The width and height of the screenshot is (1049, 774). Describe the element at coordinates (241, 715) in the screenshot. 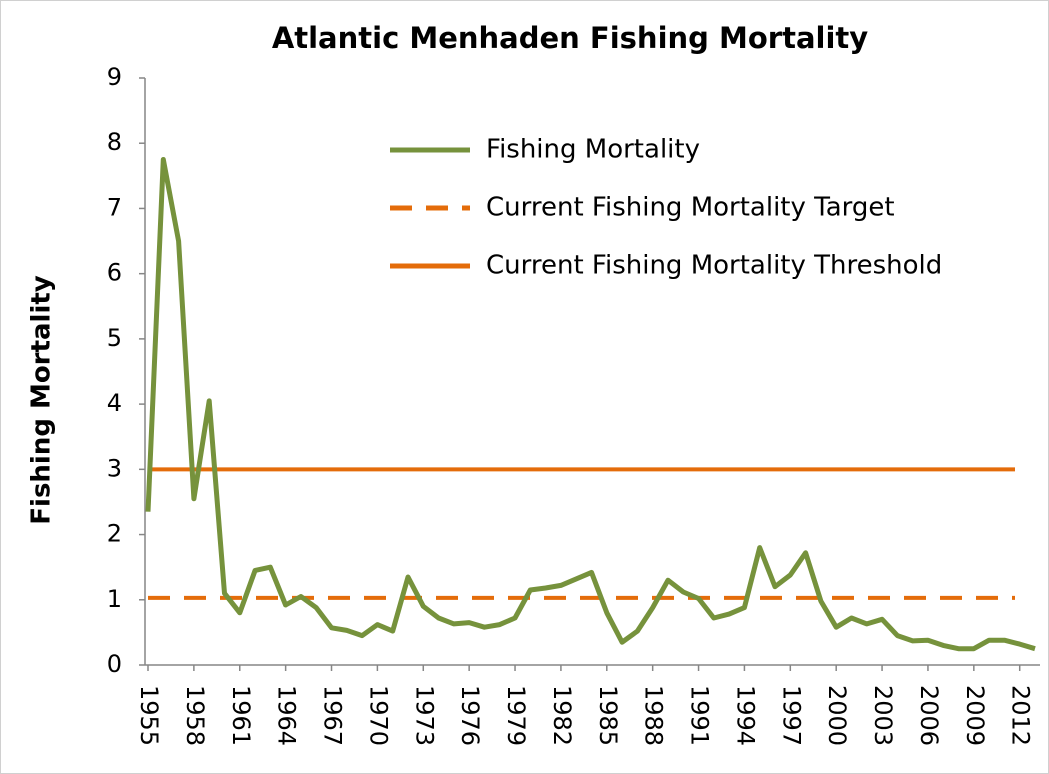

I see `x-tick-label: 1961` at that location.